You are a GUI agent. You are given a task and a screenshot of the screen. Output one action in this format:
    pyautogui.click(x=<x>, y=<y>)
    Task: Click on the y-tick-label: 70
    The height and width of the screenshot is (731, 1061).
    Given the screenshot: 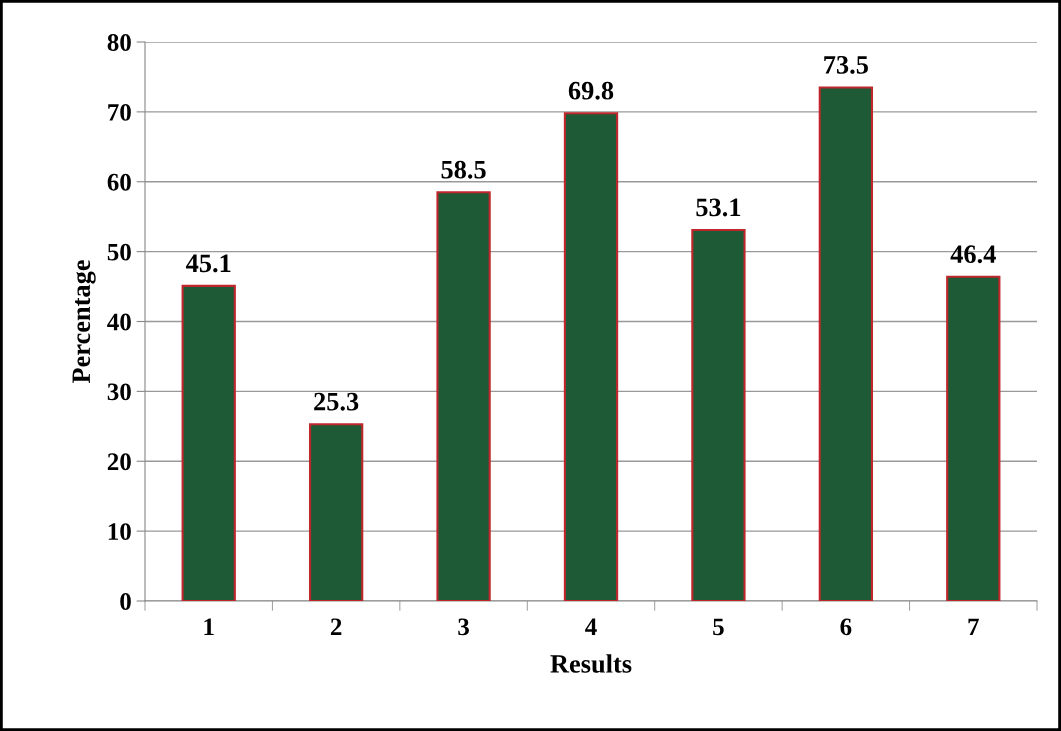 What is the action you would take?
    pyautogui.click(x=119, y=112)
    